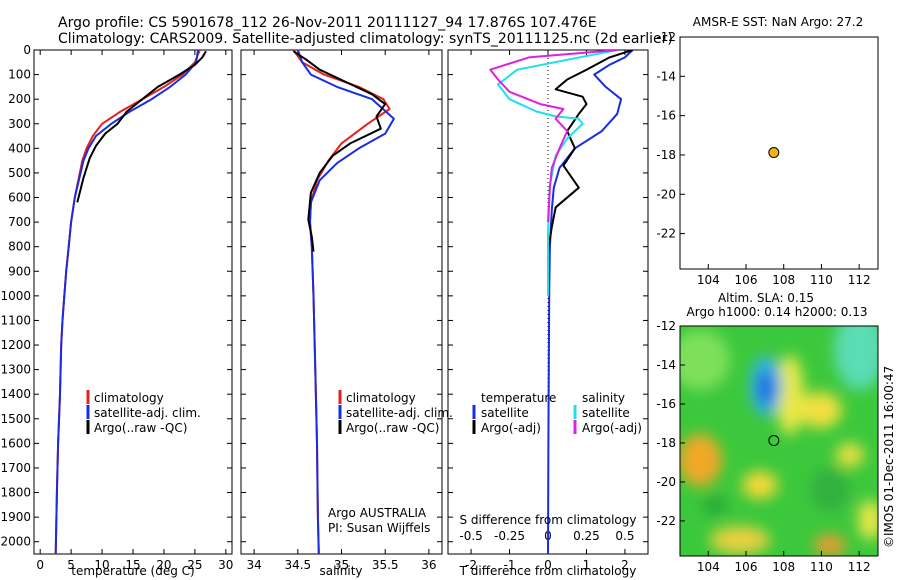  I want to click on y-tick-label: 1900, so click(15, 517).